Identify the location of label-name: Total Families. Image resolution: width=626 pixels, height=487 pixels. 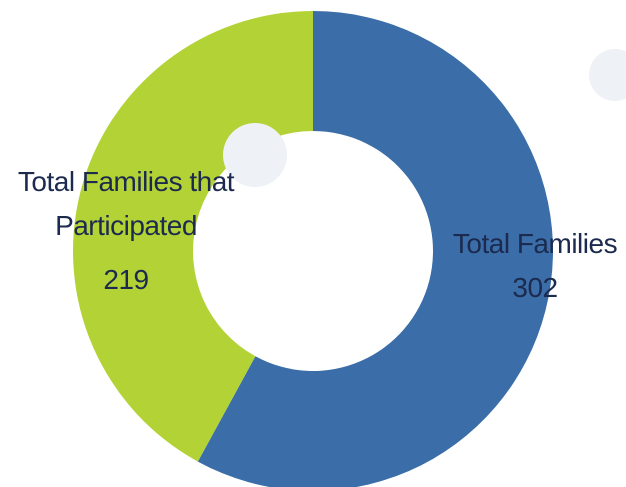
(535, 243).